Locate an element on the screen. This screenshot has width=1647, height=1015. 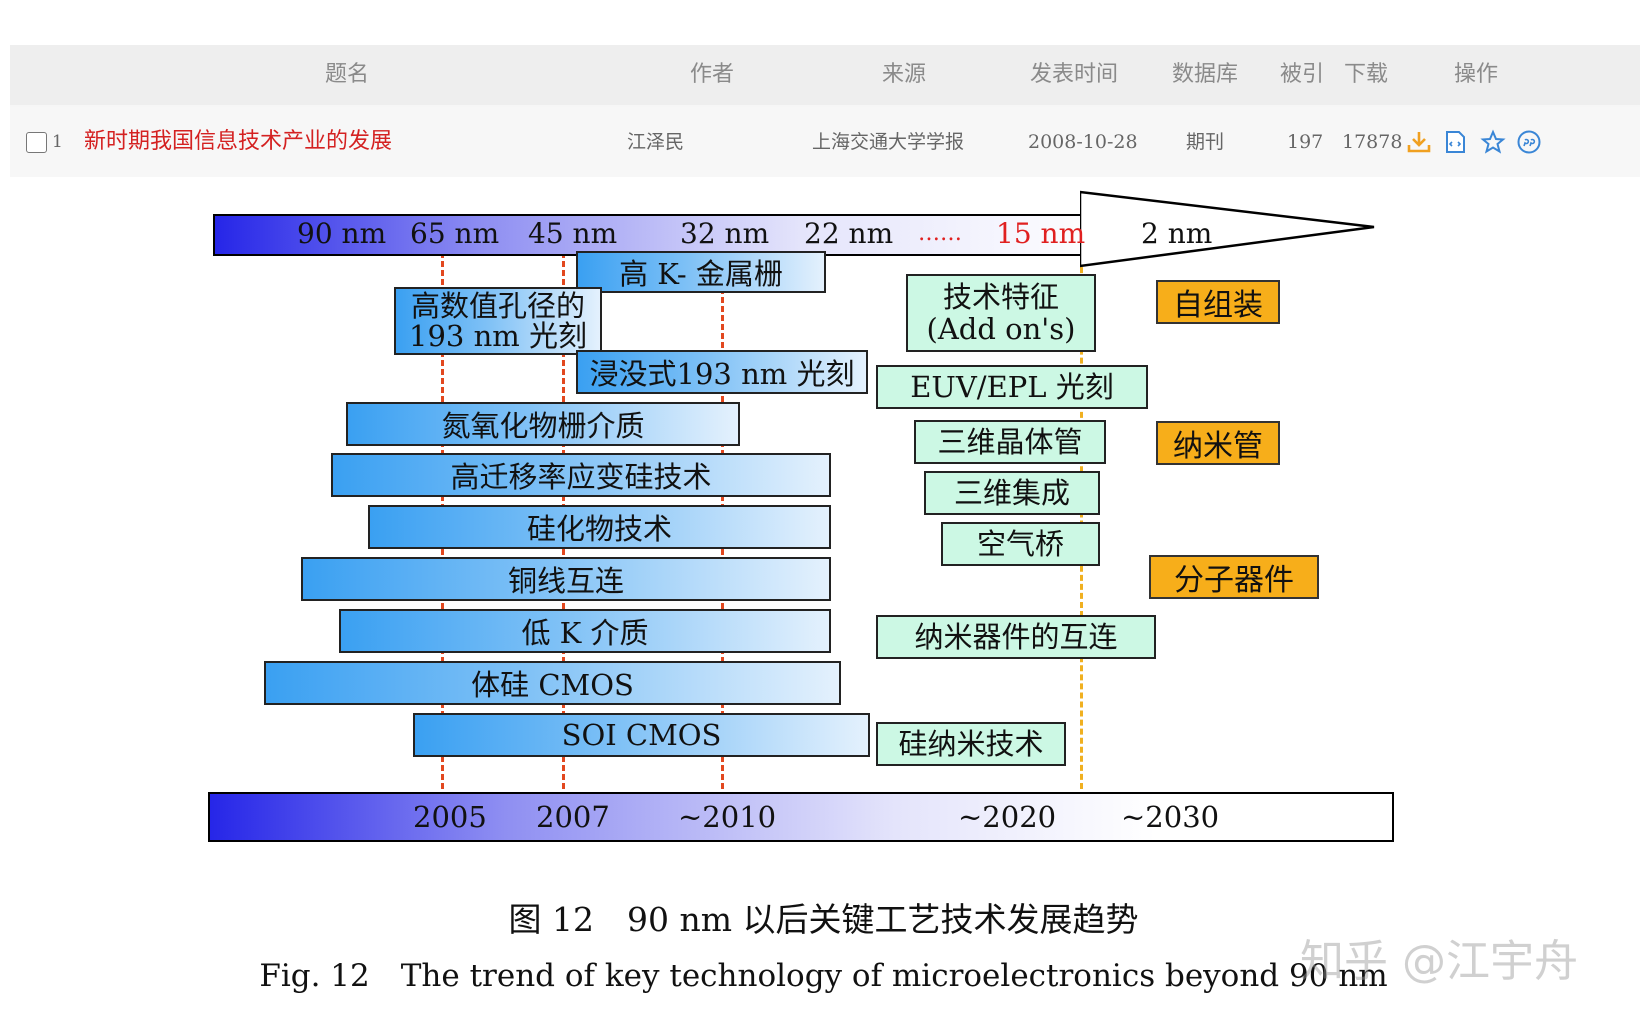
future-self-assembly: 自组装 is located at coordinates (1218, 302).